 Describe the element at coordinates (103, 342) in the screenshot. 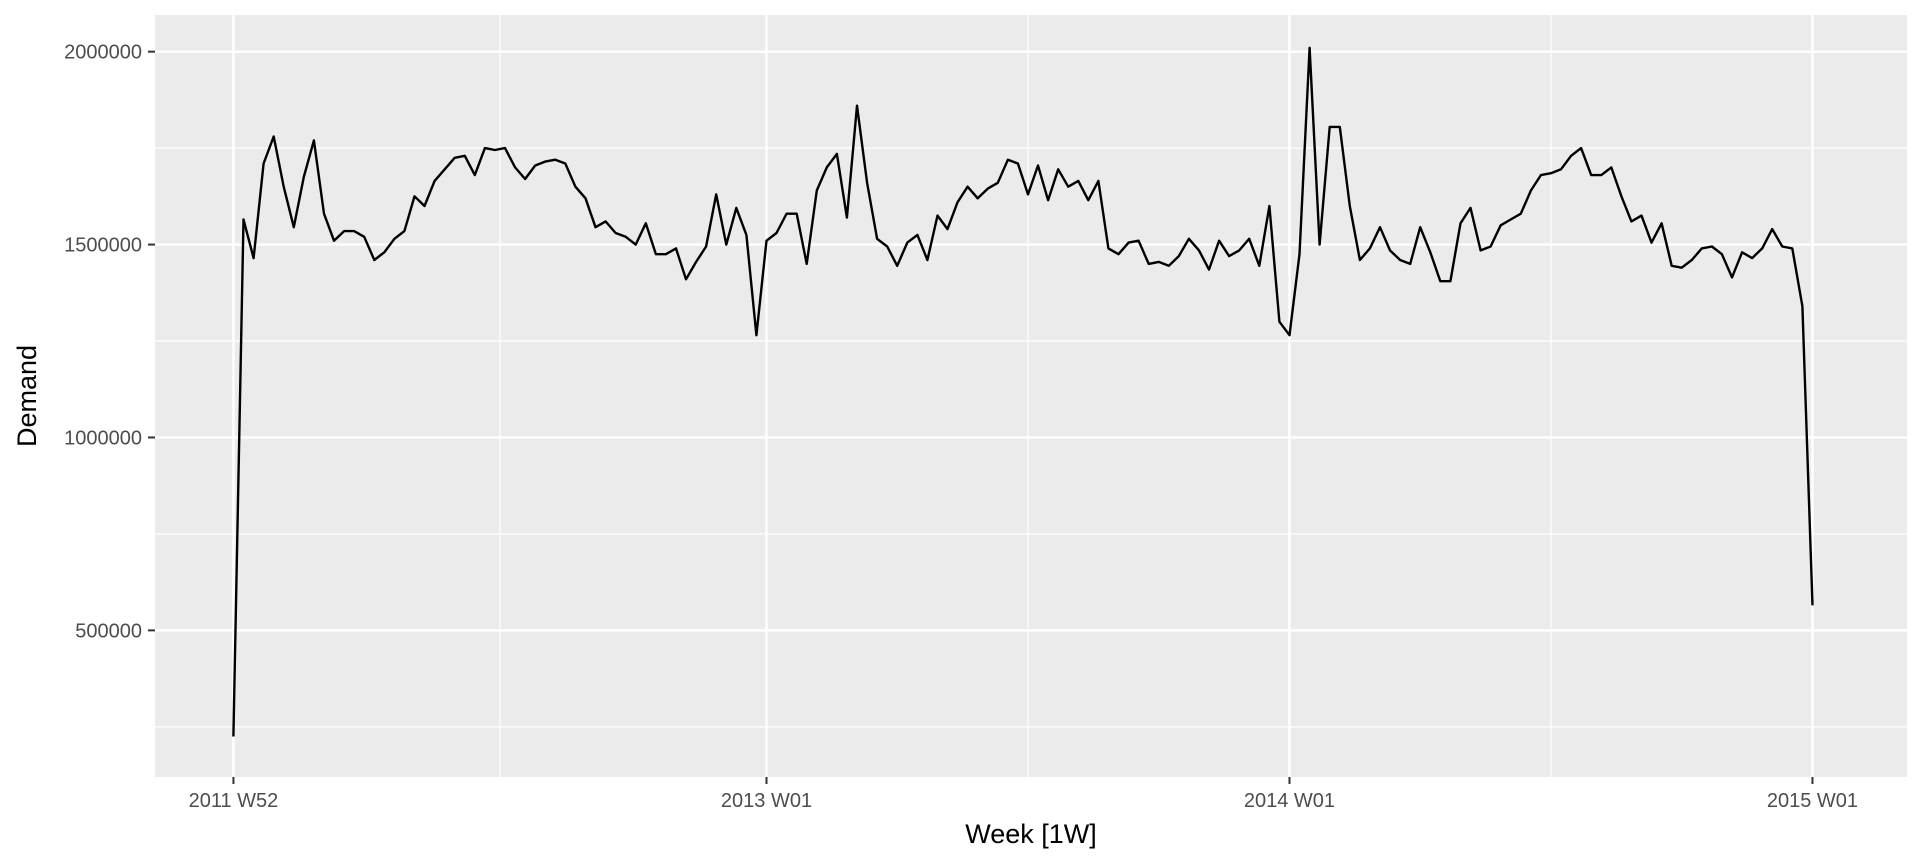

I see `y-axis-tick-labels: 500000 1000000 1500000 2000000` at that location.